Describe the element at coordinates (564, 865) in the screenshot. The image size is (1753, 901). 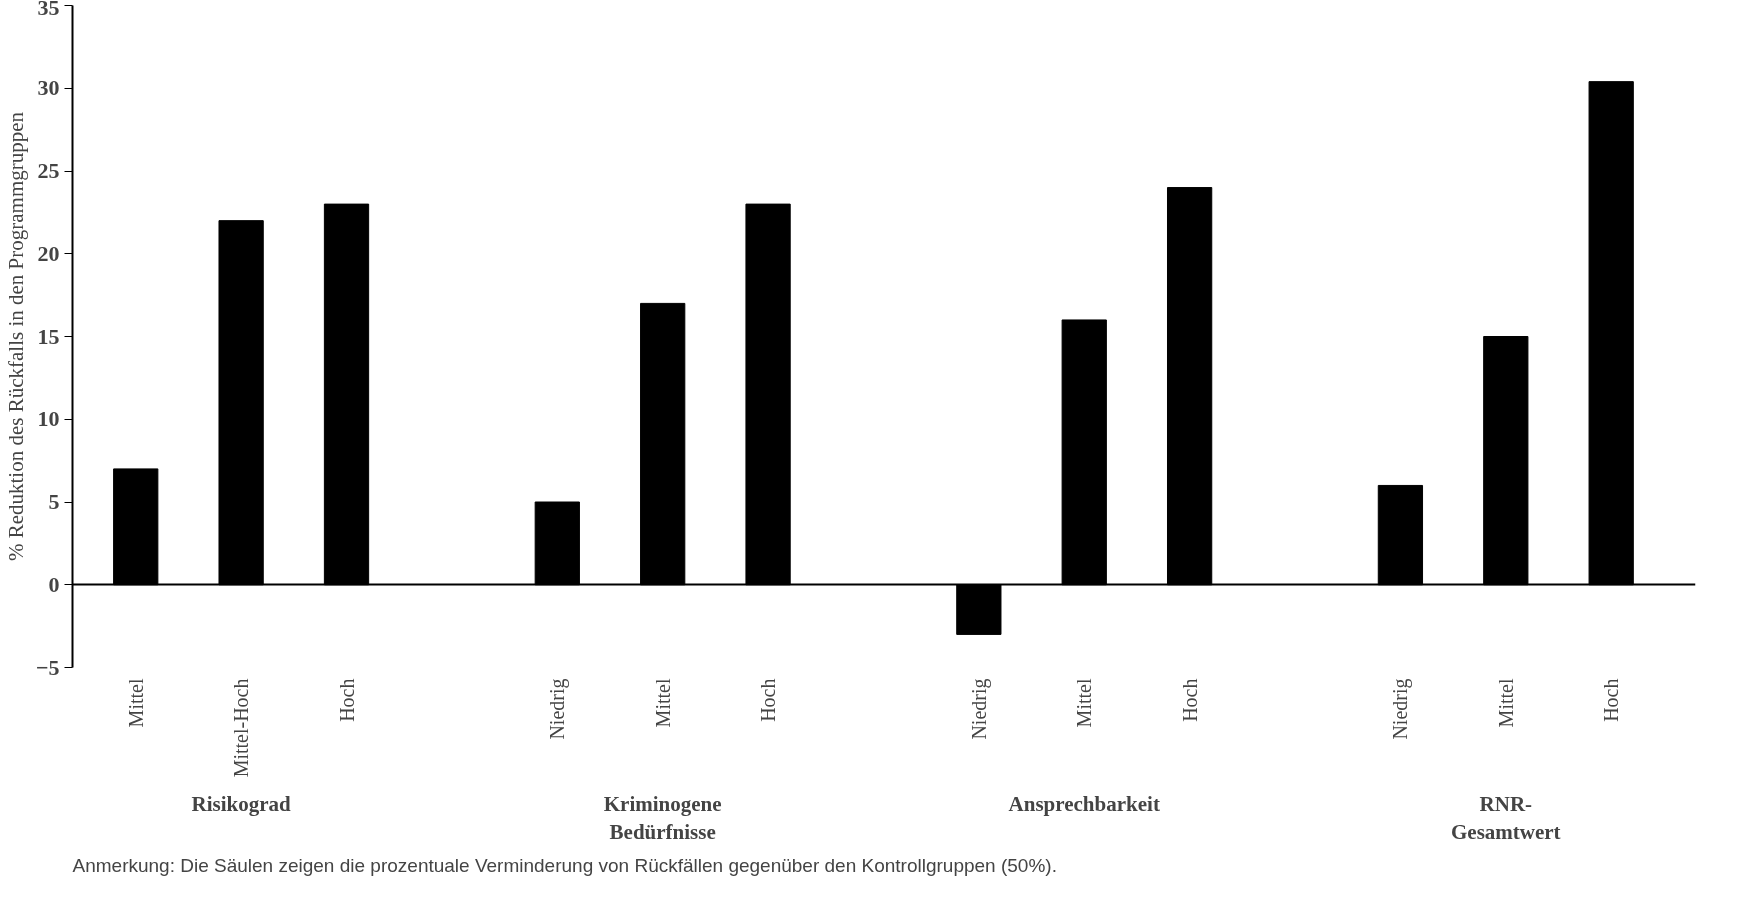
I see `text: Anmerkung: Die Säulen zeigen die prozentuale Verminderung von Rückfällen gegenüber den Kontrollgruppen (50%).` at that location.